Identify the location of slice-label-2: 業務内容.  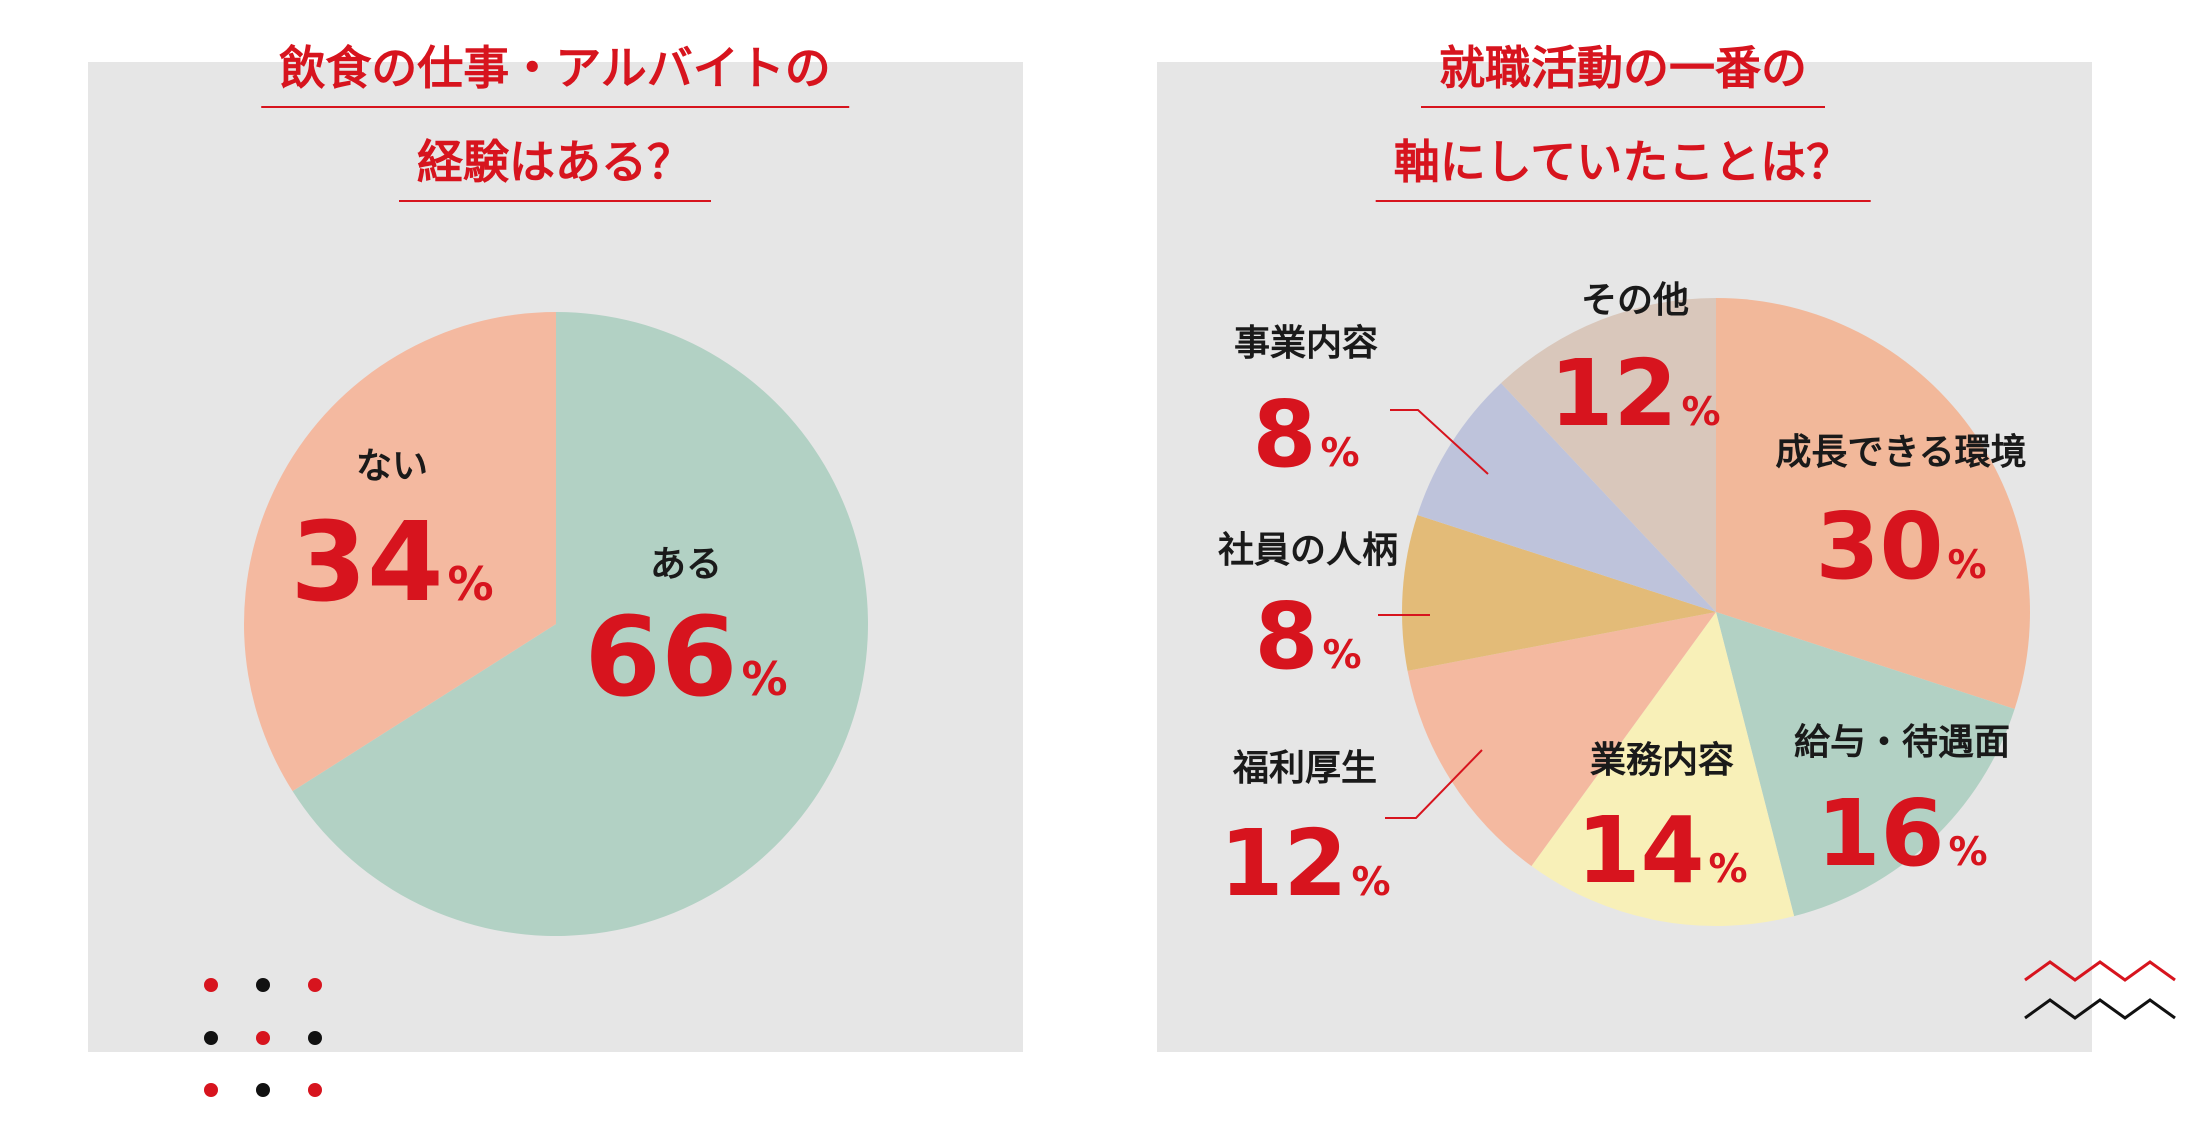
(1662, 760).